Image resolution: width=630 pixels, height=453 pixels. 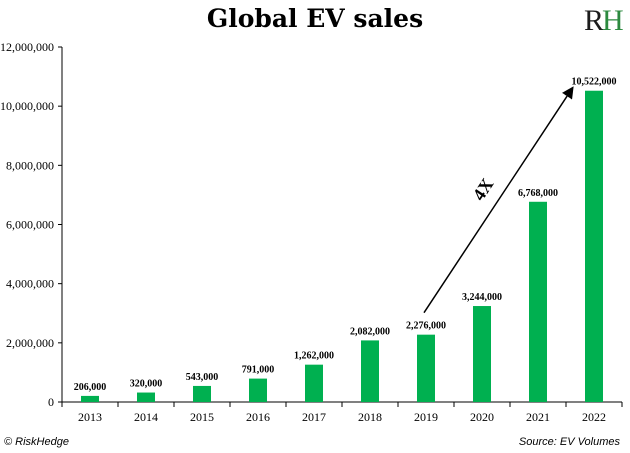 I want to click on source-note: Source: EV Volumes, so click(x=569, y=442).